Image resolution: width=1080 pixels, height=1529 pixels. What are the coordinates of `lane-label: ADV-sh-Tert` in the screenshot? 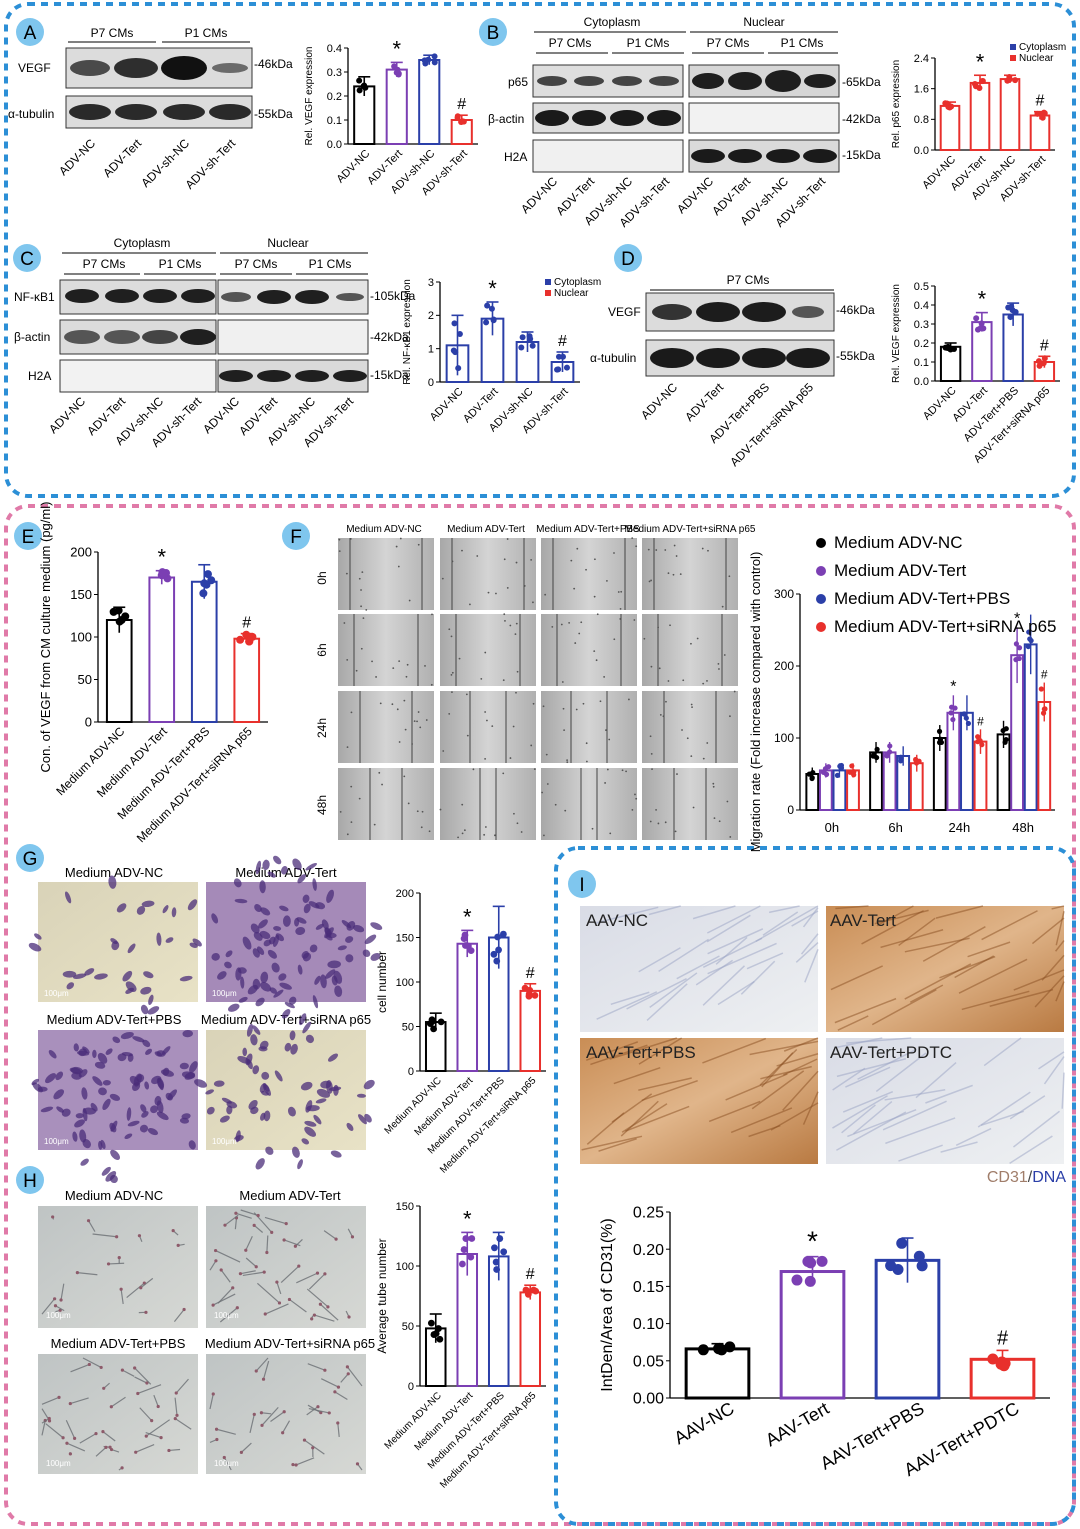 It's located at (210, 164).